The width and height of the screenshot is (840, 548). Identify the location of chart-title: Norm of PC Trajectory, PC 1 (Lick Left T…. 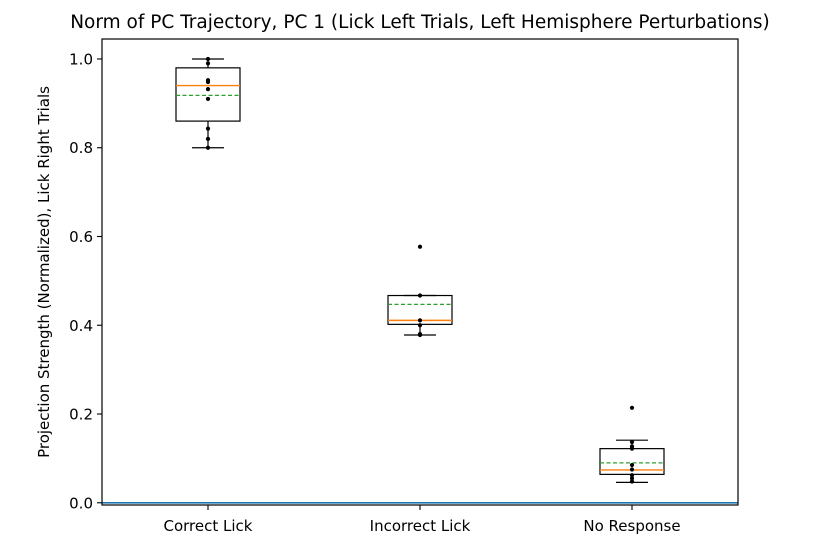
(420, 22).